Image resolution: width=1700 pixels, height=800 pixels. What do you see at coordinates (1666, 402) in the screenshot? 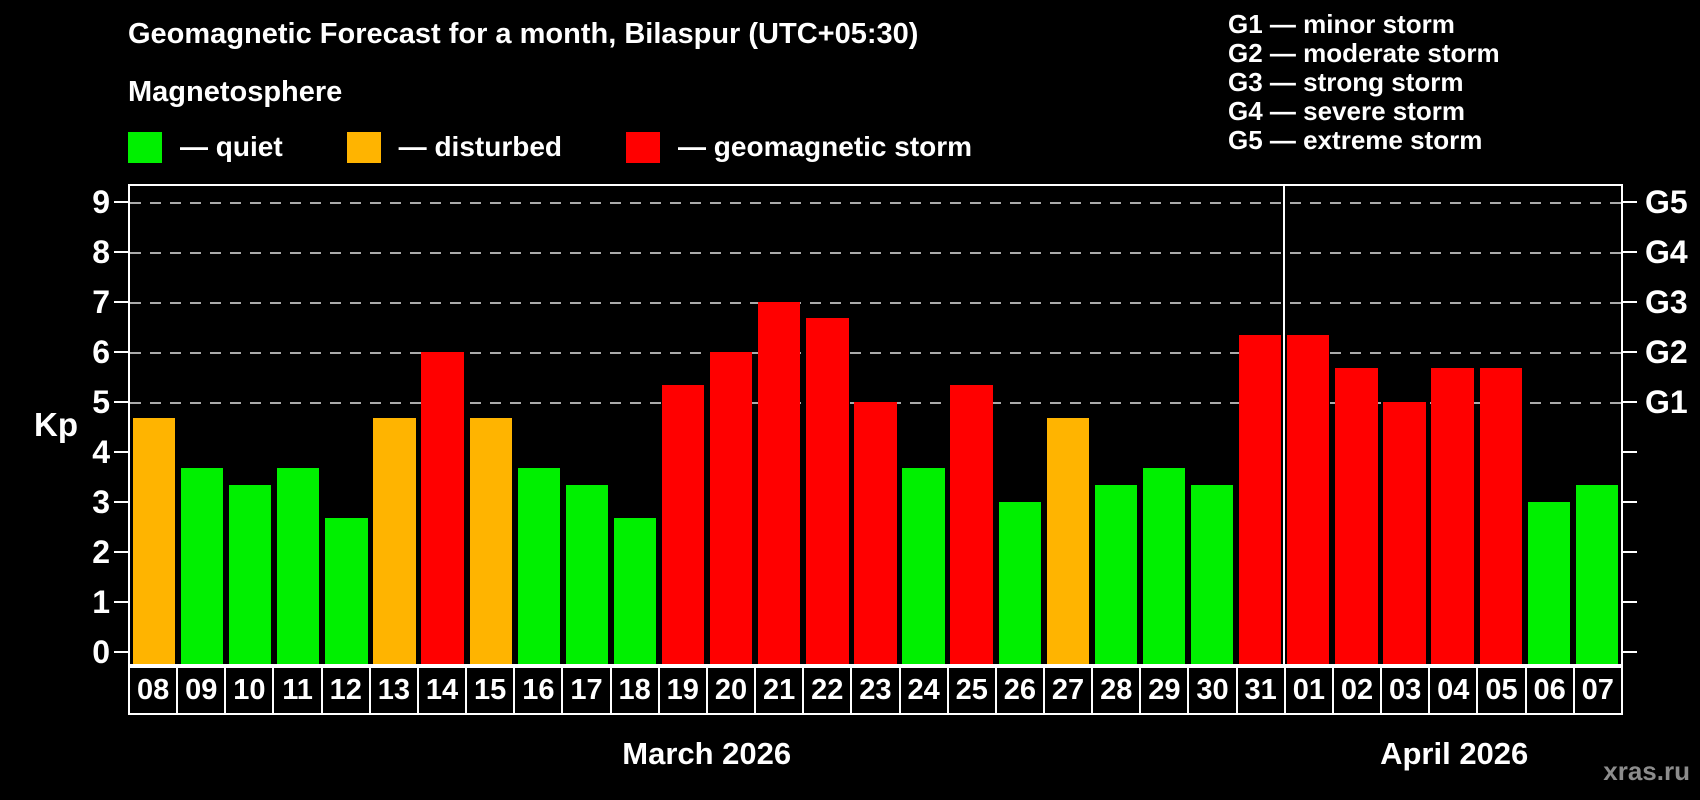
I see `g-label-G1: G1` at bounding box center [1666, 402].